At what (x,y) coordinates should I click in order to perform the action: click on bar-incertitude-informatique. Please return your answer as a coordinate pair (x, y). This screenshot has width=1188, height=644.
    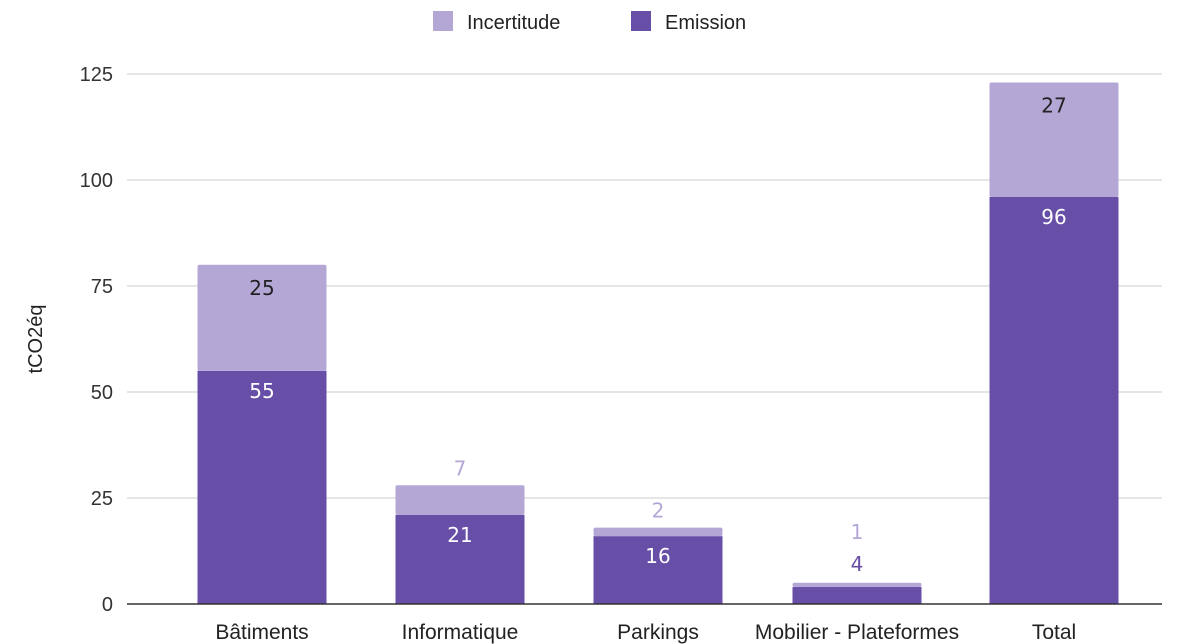
    Looking at the image, I should click on (460, 500).